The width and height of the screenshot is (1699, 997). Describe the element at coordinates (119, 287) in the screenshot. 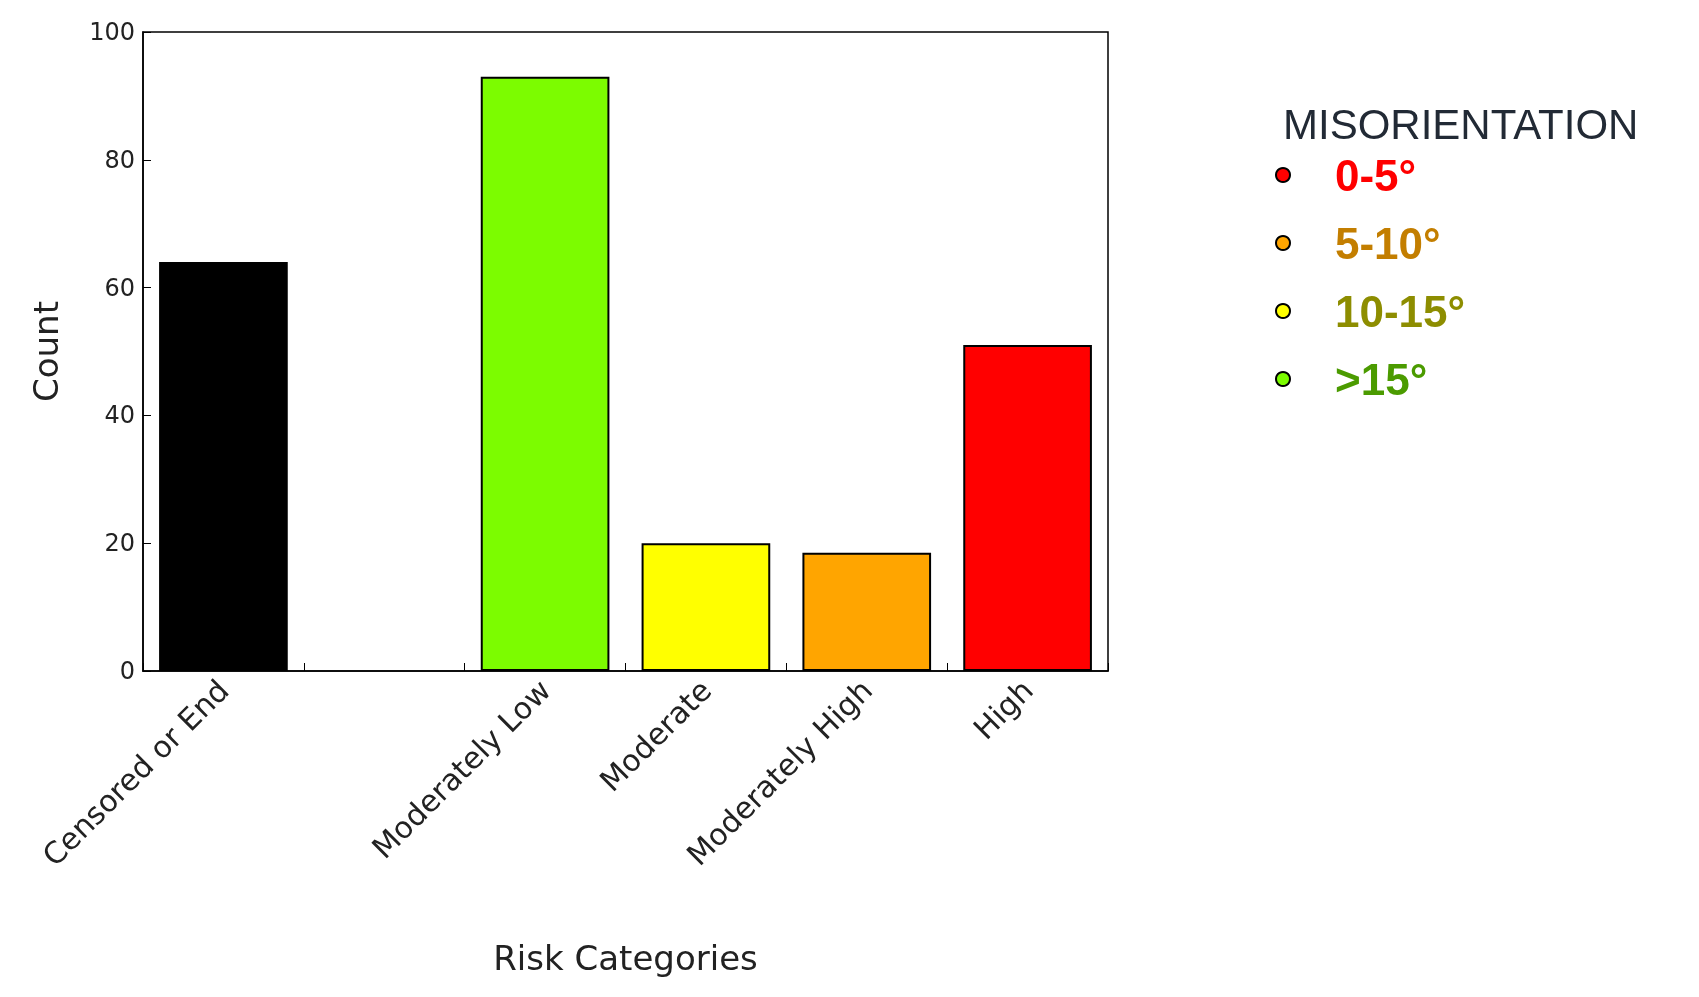

I see `y-tick-label: 60` at that location.